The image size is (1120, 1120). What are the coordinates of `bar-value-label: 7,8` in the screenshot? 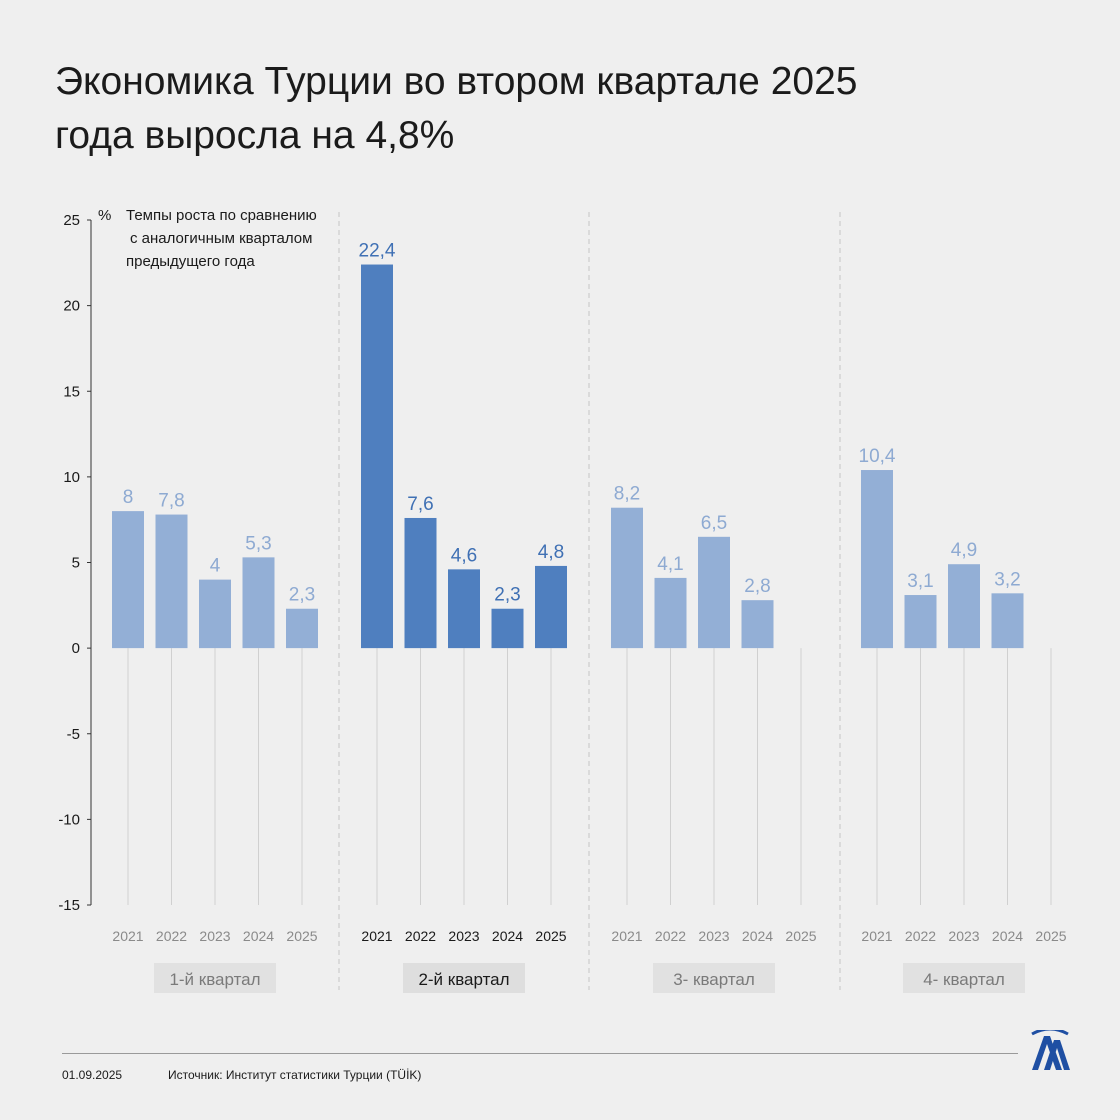 It's located at (171, 501).